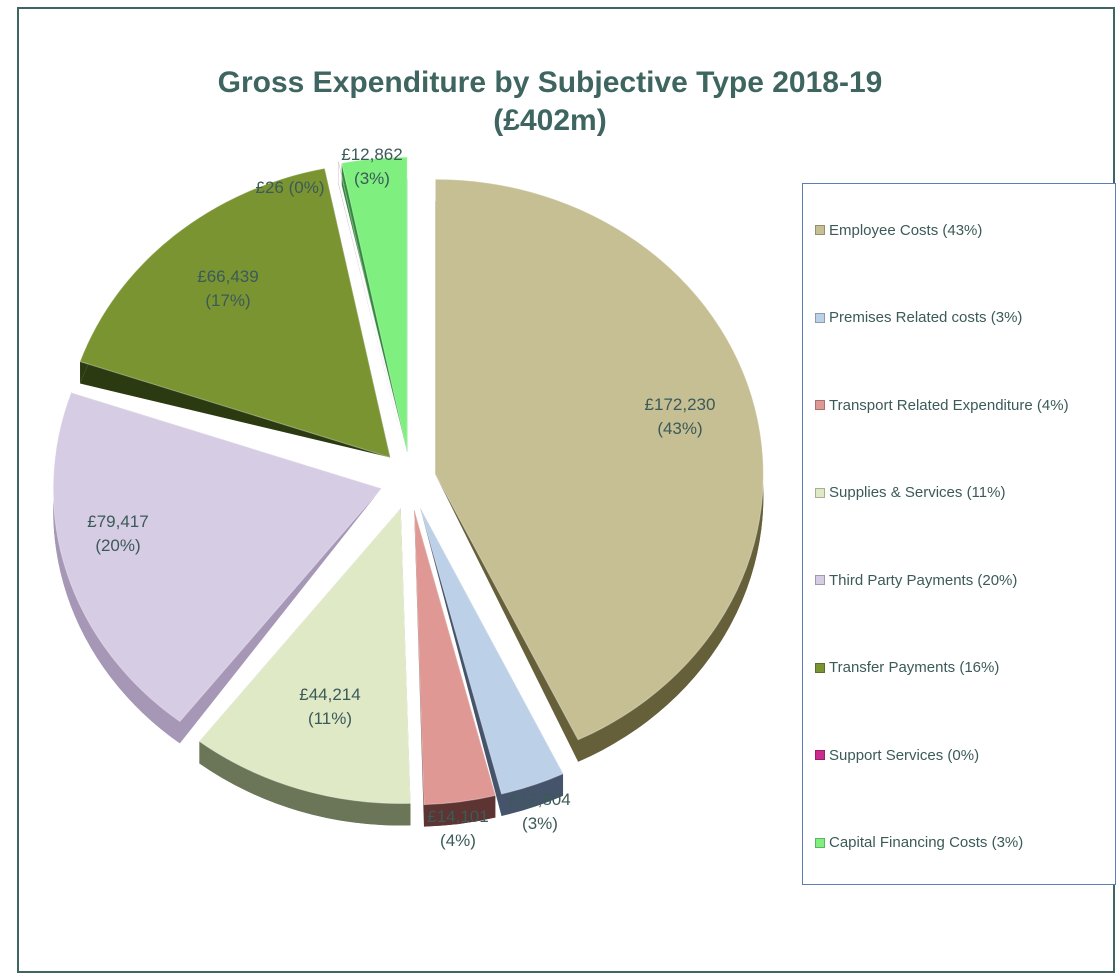 The width and height of the screenshot is (1116, 974). What do you see at coordinates (917, 492) in the screenshot?
I see `legend-label-3: Supplies & Services (11%)` at bounding box center [917, 492].